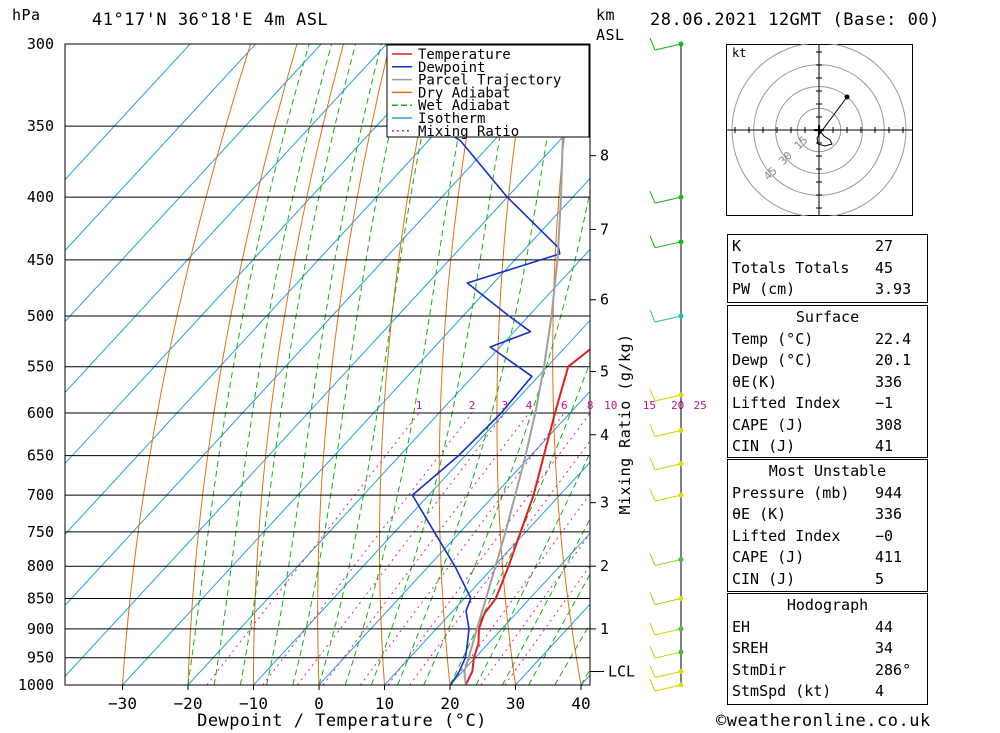  What do you see at coordinates (610, 405) in the screenshot?
I see `mixing-ratio-label: 10` at bounding box center [610, 405].